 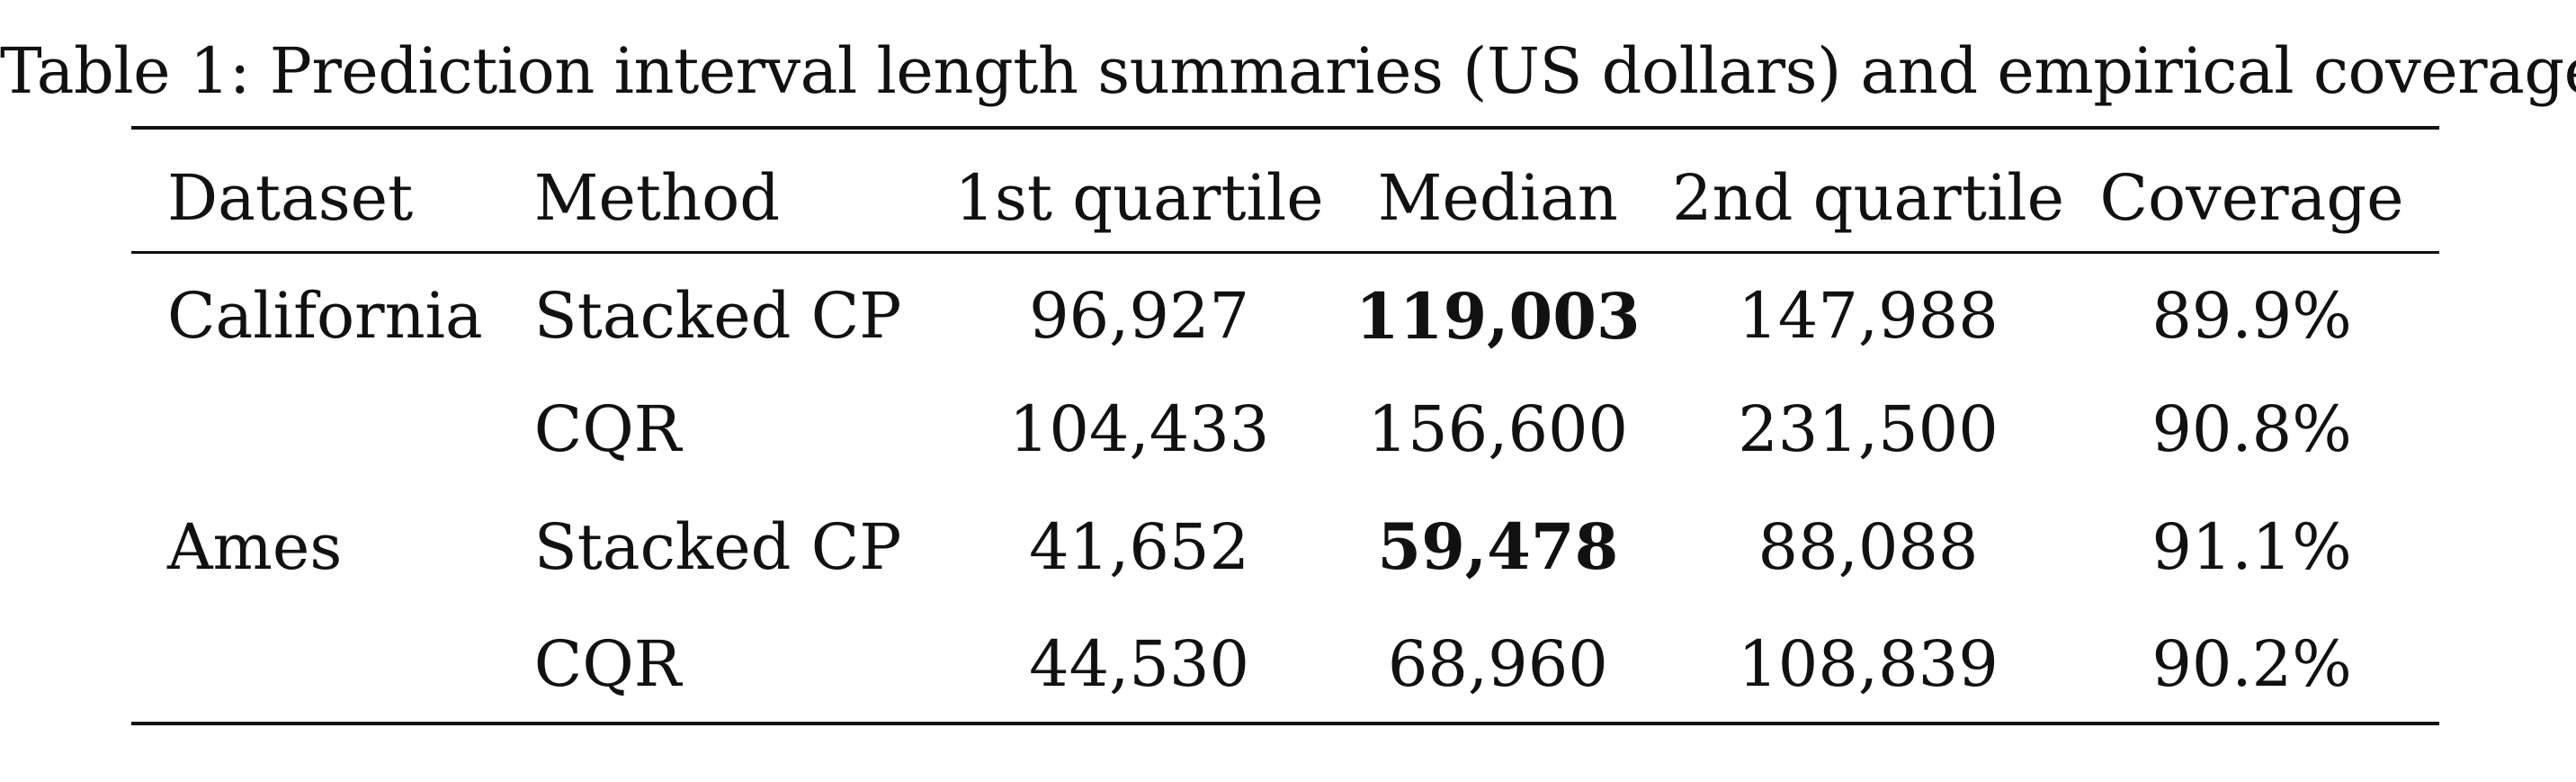 What do you see at coordinates (2251, 191) in the screenshot?
I see `header-coverage: Coverage` at bounding box center [2251, 191].